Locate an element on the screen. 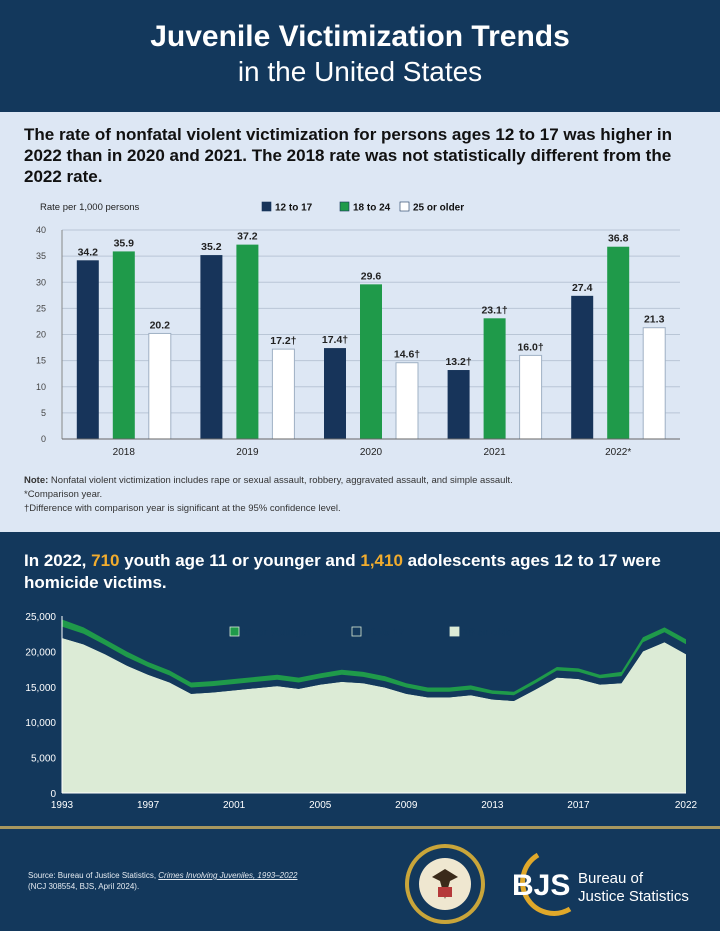  data-label: 21.3 is located at coordinates (654, 320).